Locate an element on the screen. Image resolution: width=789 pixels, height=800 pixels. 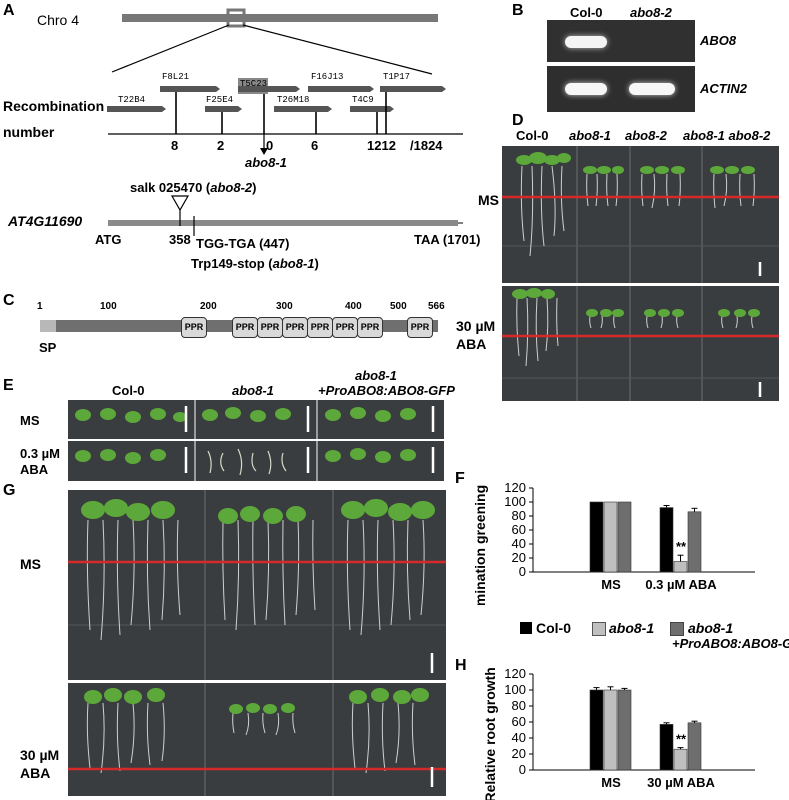
recombination-label: Recombination is located at coordinates (54, 106).